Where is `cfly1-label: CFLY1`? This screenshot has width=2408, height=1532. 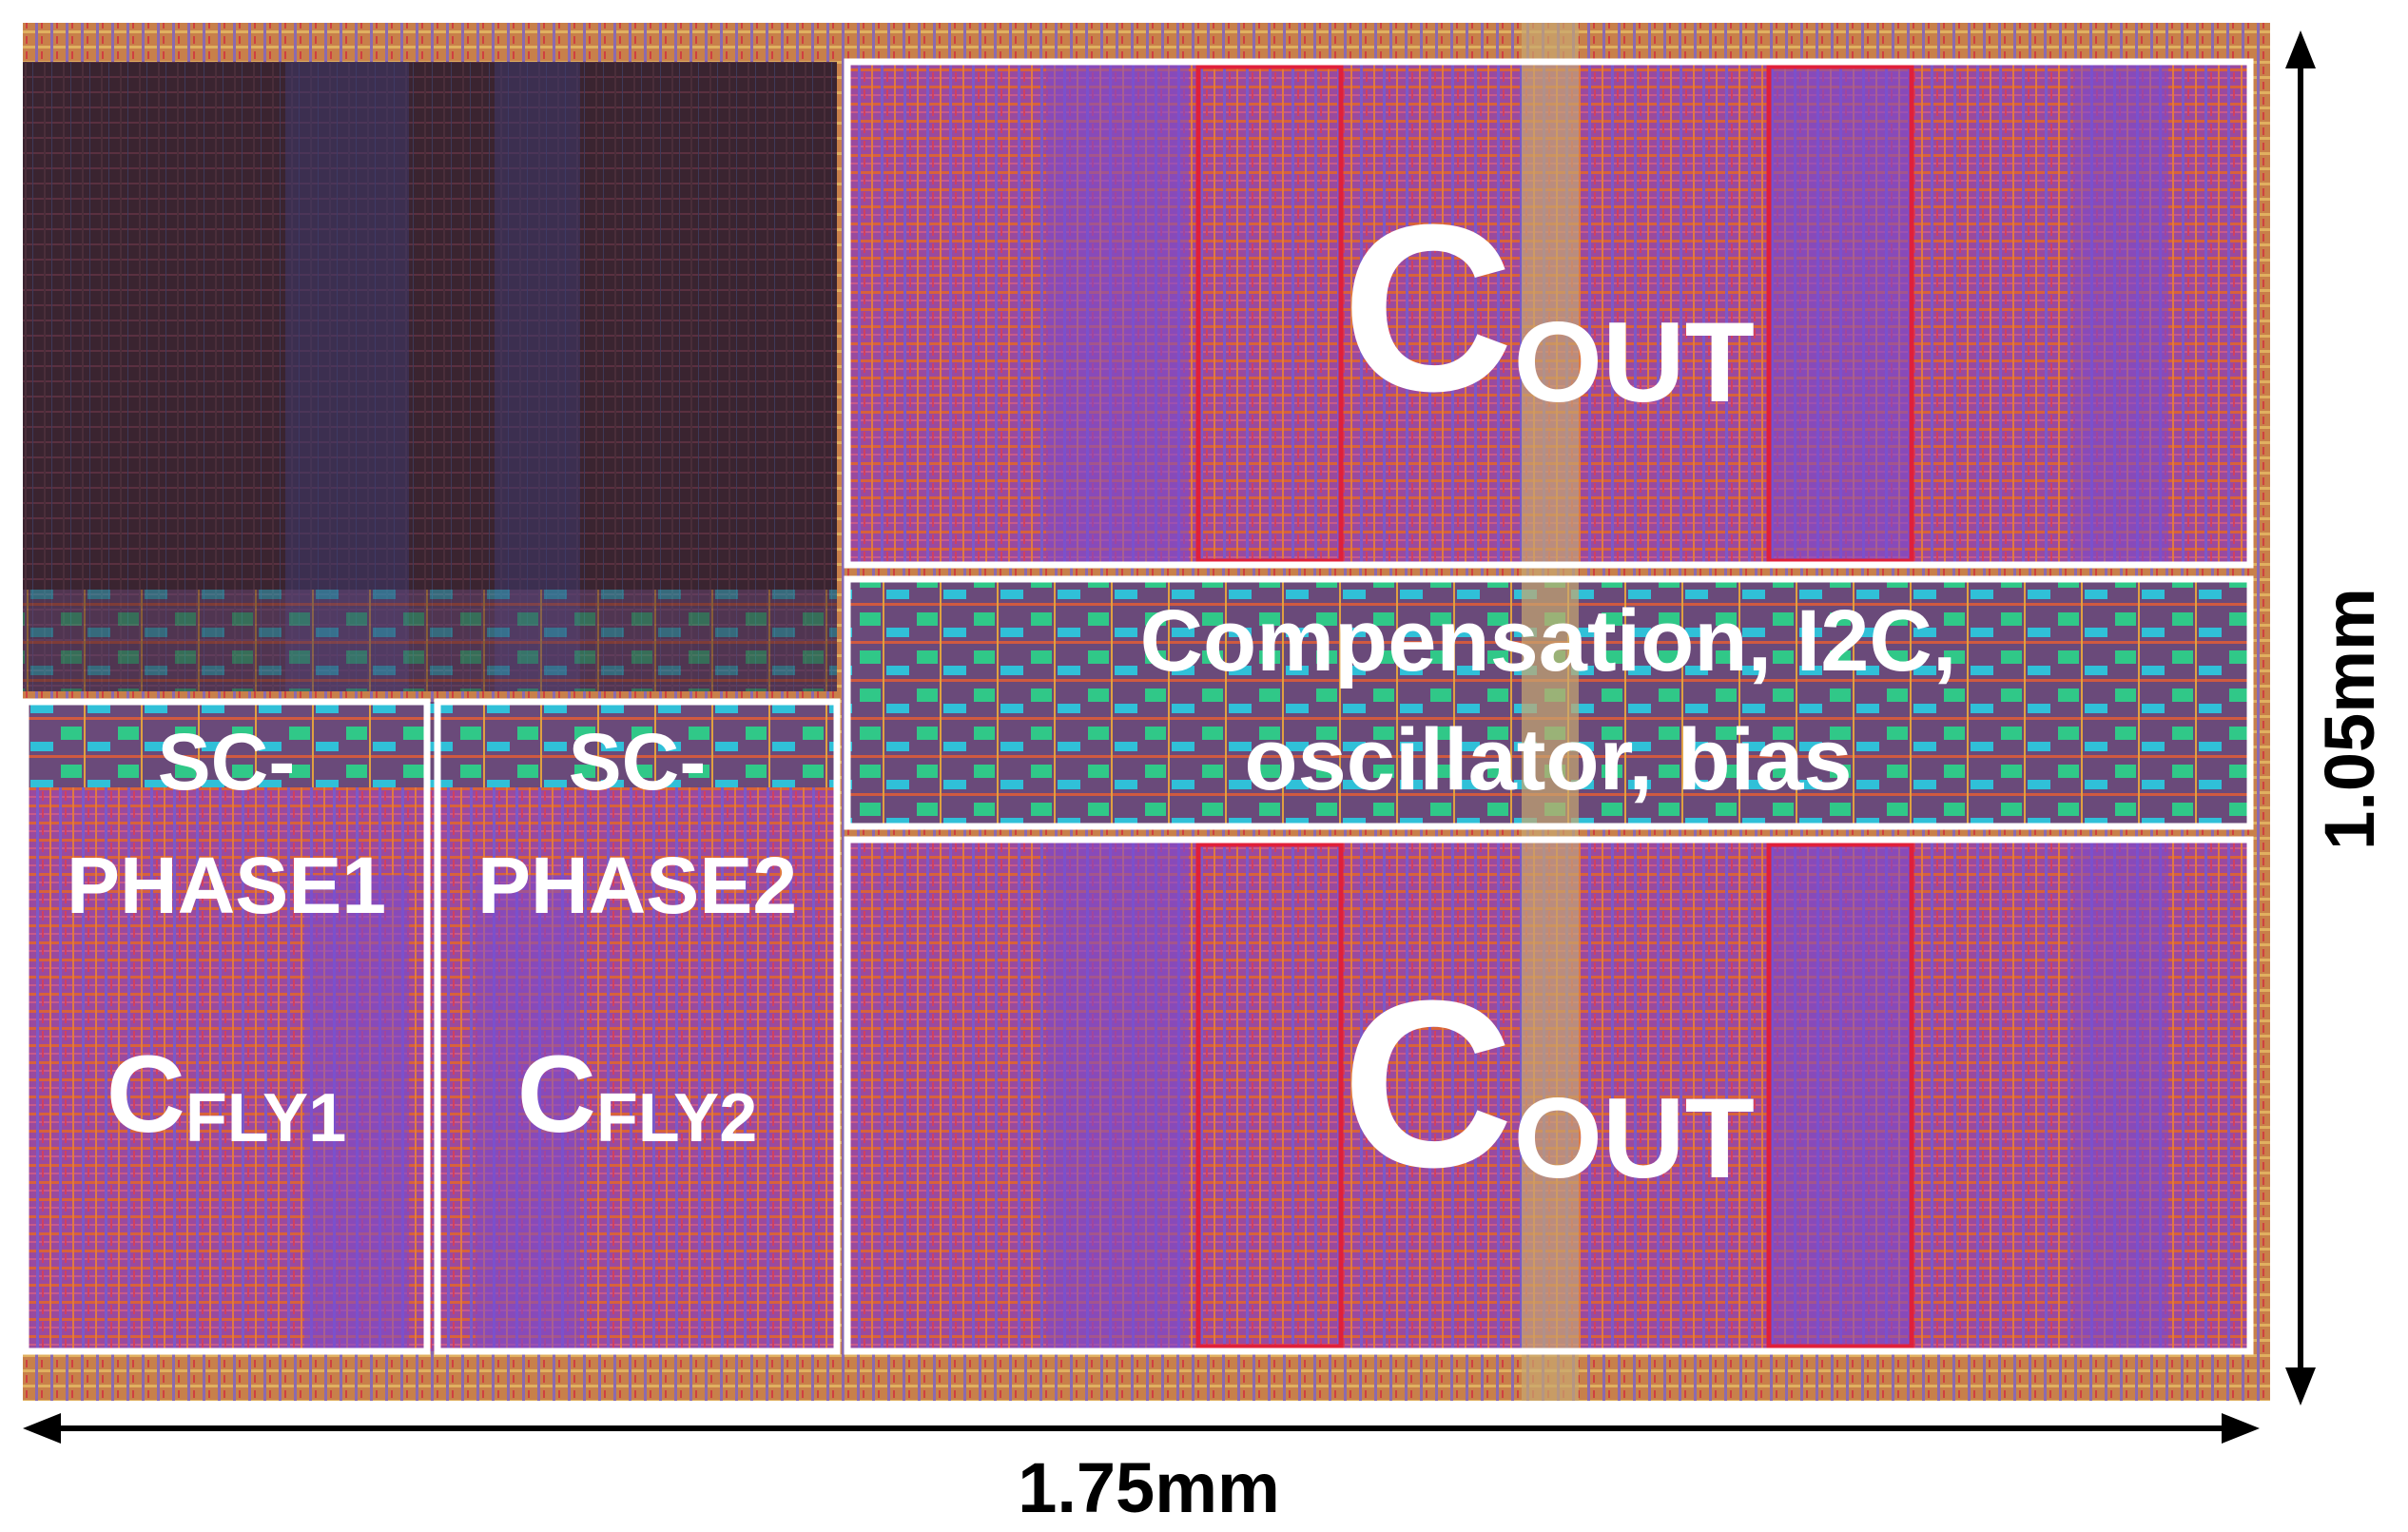 cfly1-label: CFLY1 is located at coordinates (227, 1095).